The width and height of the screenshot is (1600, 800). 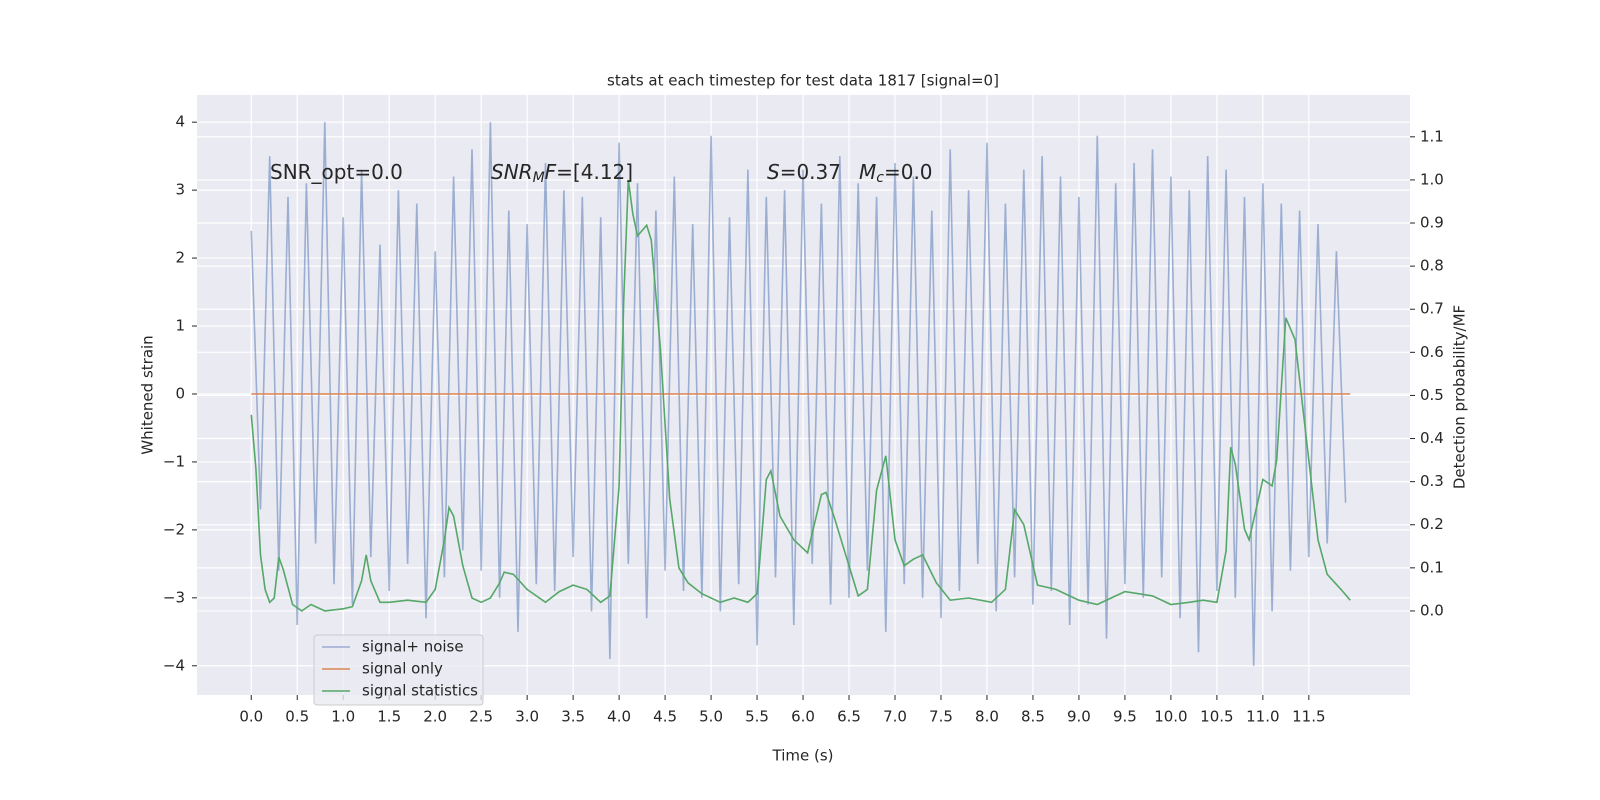 What do you see at coordinates (908, 172) in the screenshot?
I see `annotation-part: =0.0` at bounding box center [908, 172].